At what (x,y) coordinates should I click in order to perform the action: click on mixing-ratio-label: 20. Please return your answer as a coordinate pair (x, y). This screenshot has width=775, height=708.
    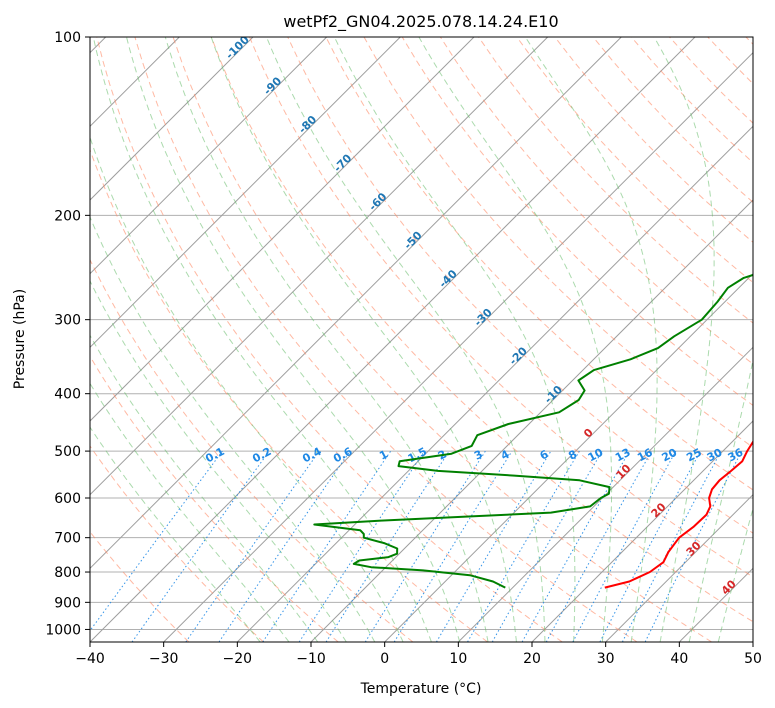
    Looking at the image, I should click on (670, 455).